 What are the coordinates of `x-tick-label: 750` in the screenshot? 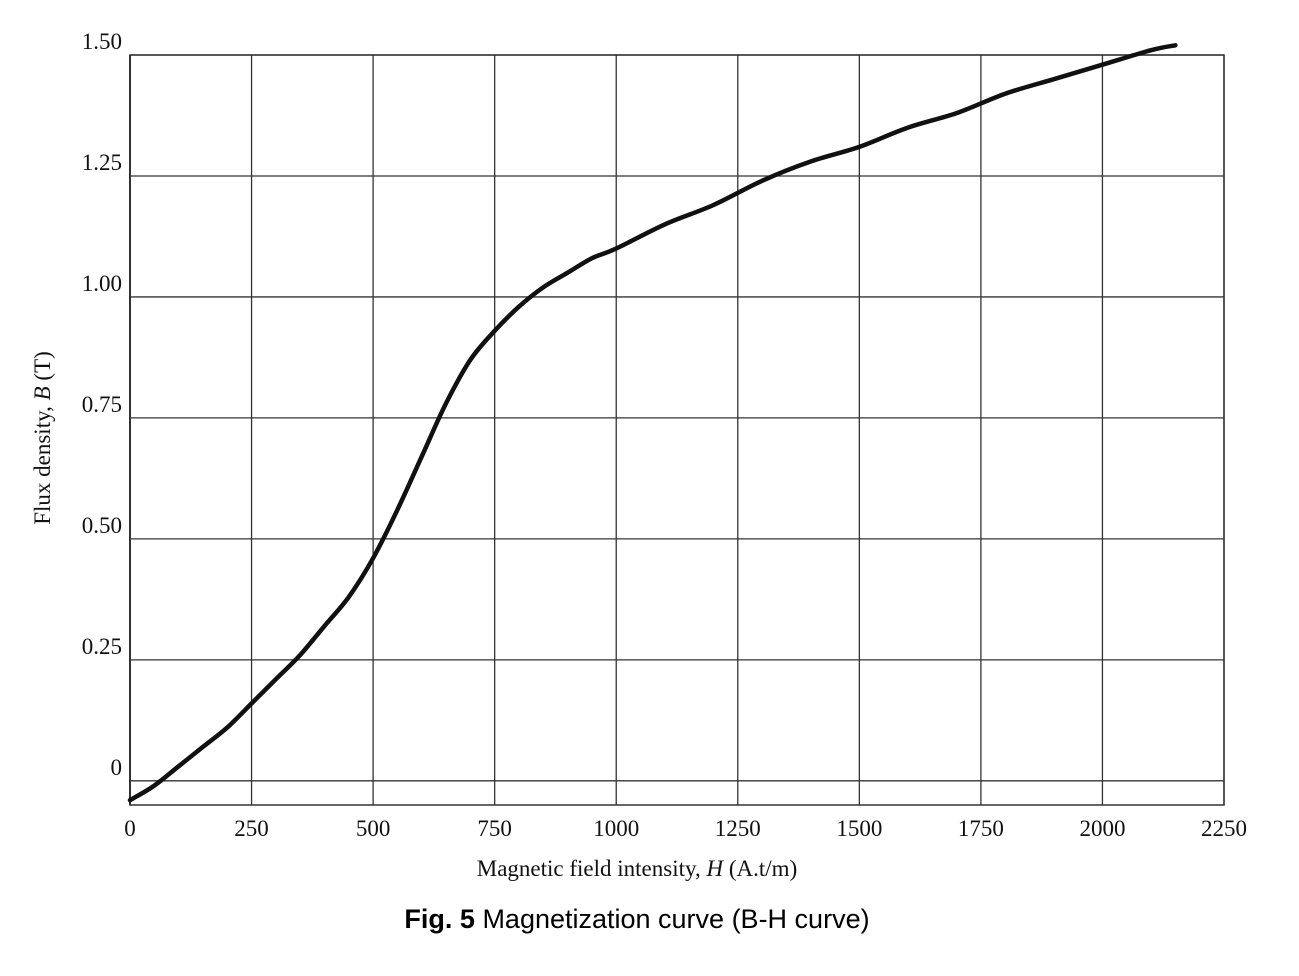 It's located at (494, 828).